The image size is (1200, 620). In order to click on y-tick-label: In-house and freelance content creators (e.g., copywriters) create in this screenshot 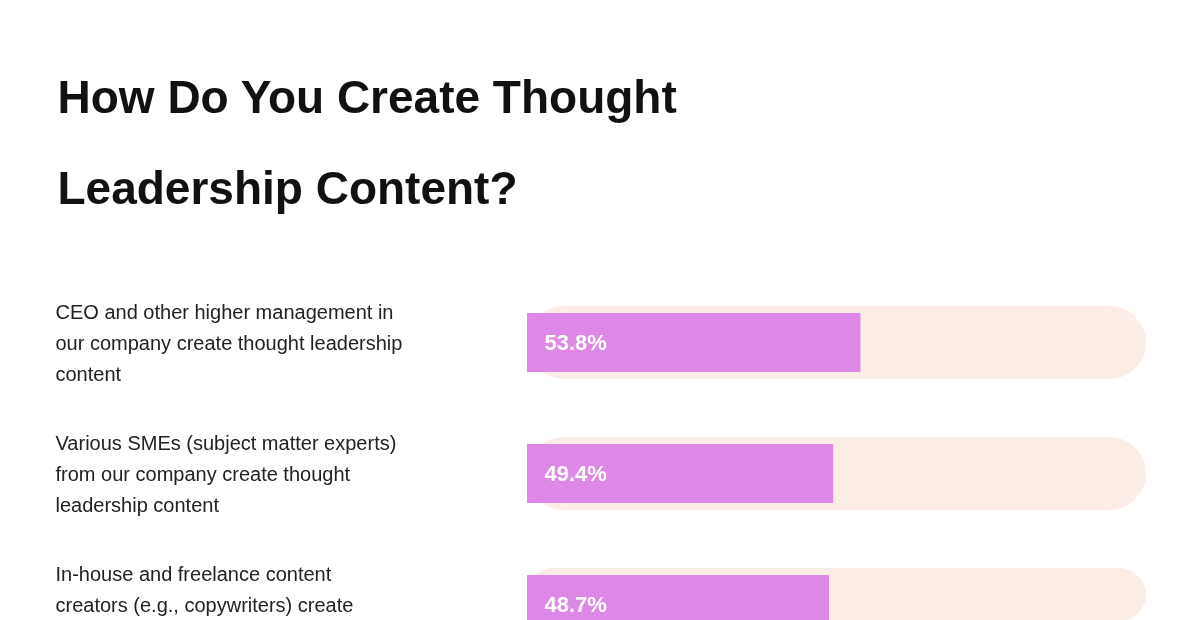, I will do `click(204, 589)`.